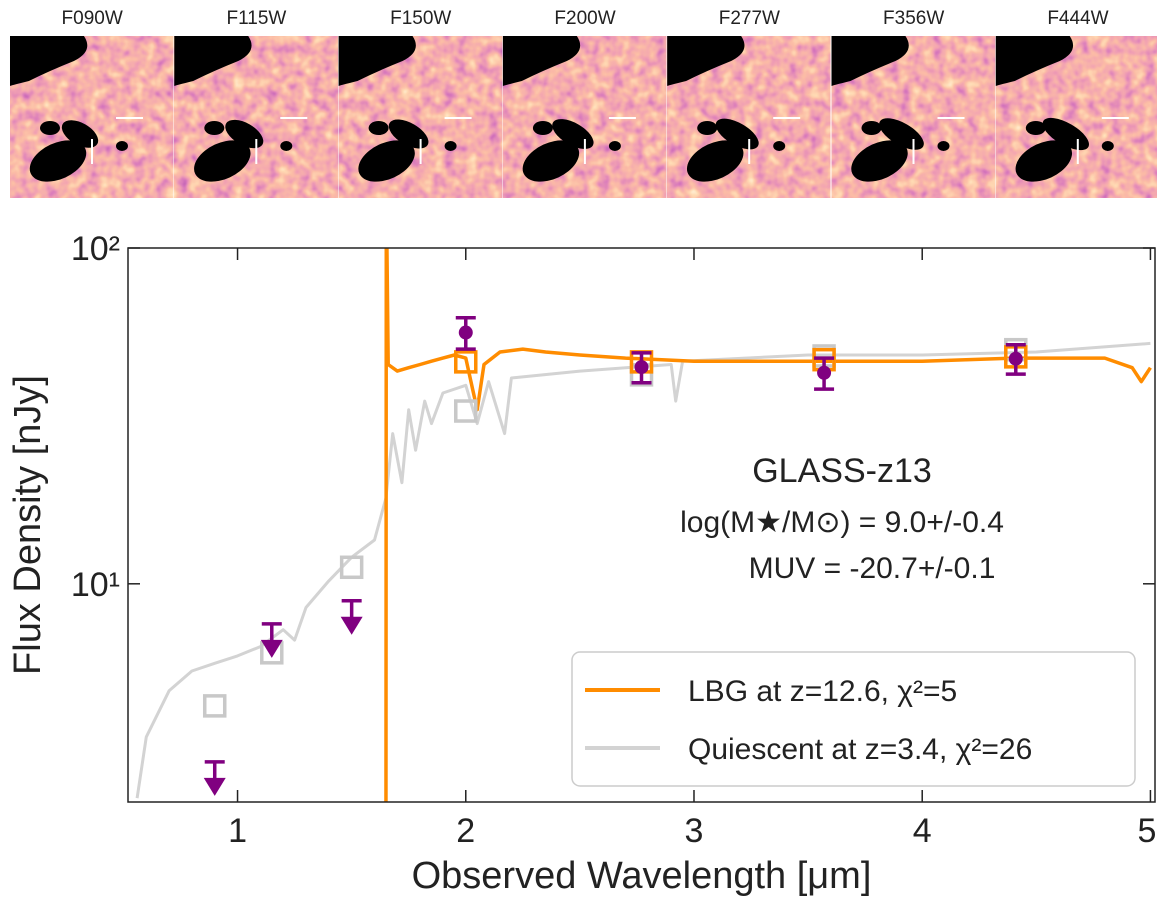 The height and width of the screenshot is (905, 1157). What do you see at coordinates (237, 831) in the screenshot?
I see `x-tick-label: 1` at bounding box center [237, 831].